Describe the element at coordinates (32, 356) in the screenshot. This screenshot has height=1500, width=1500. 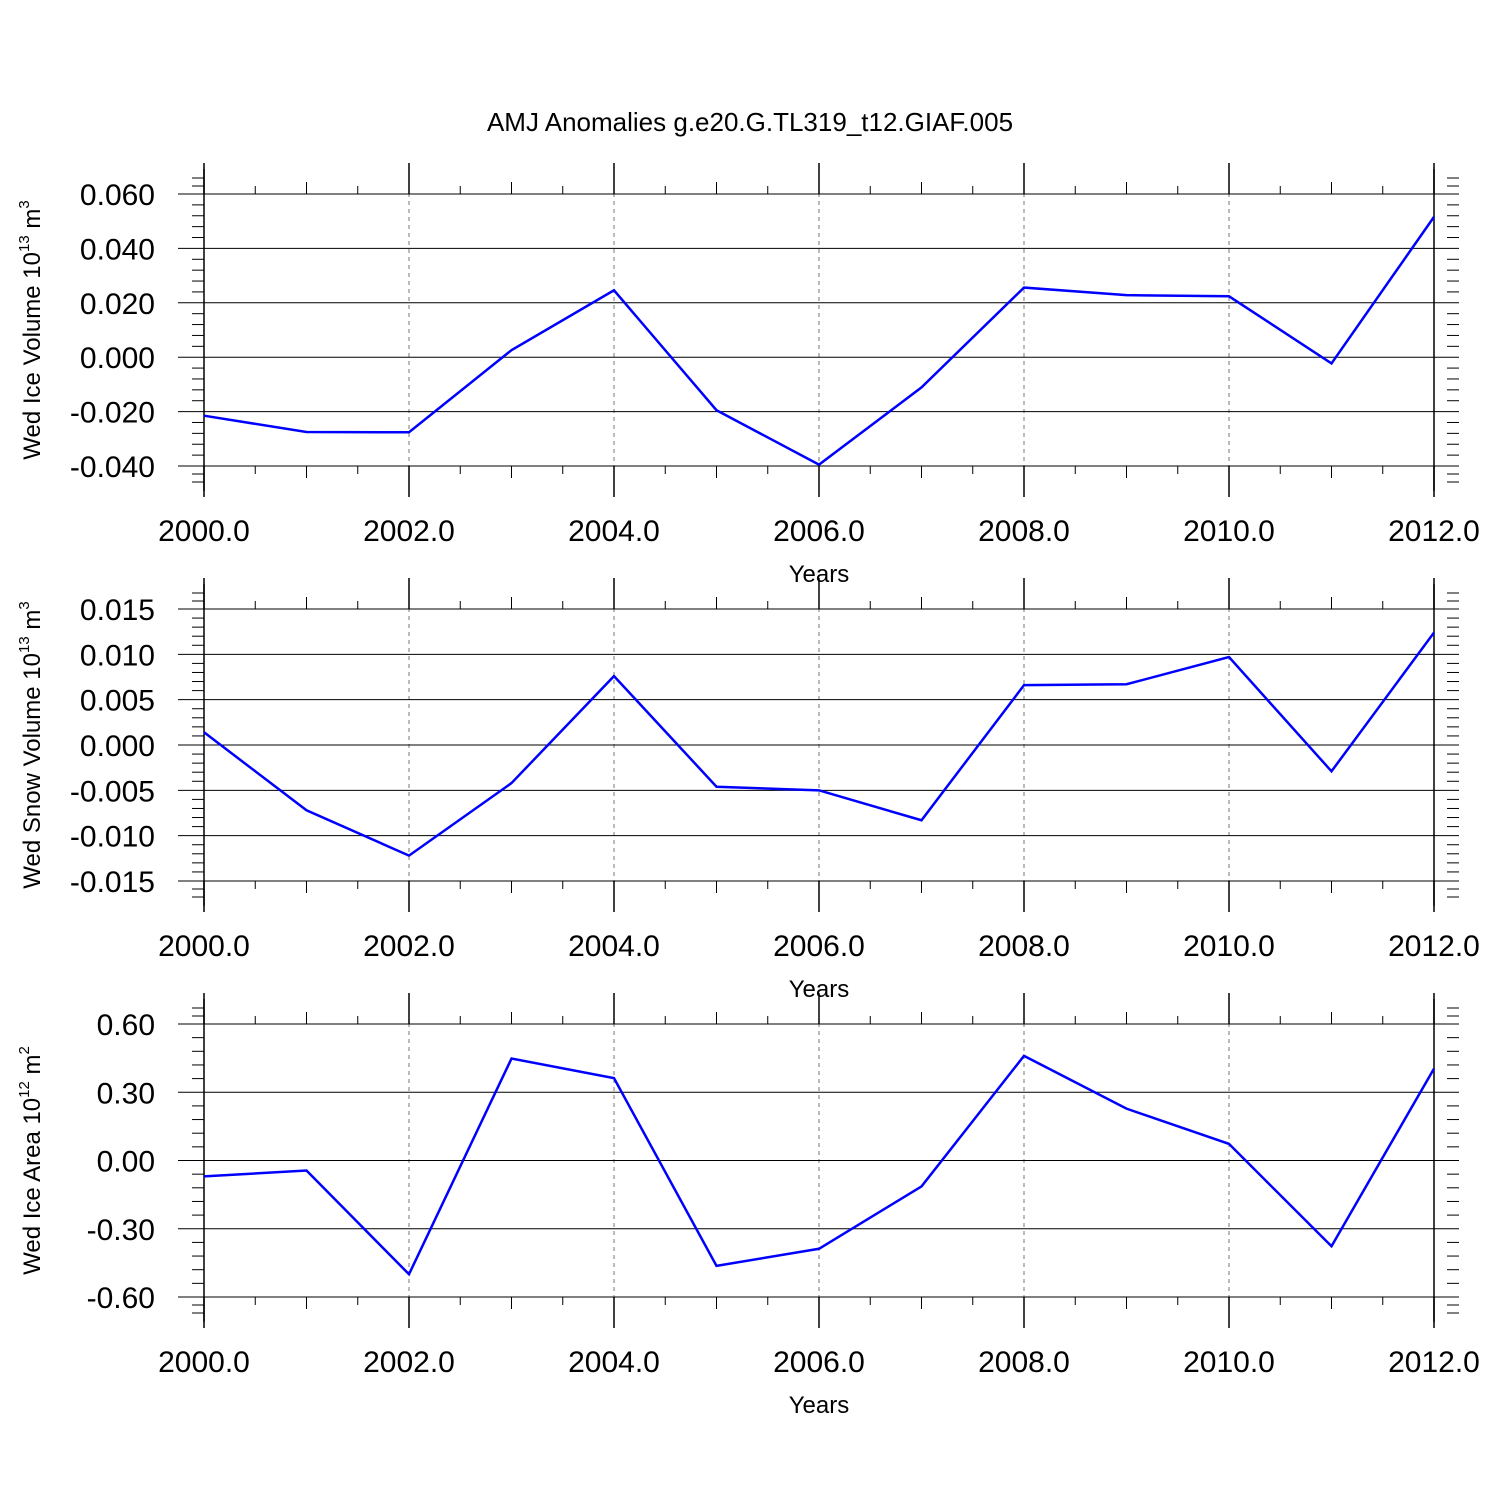
I see `y-axis-label-text: Wed Ice Volume 10` at that location.